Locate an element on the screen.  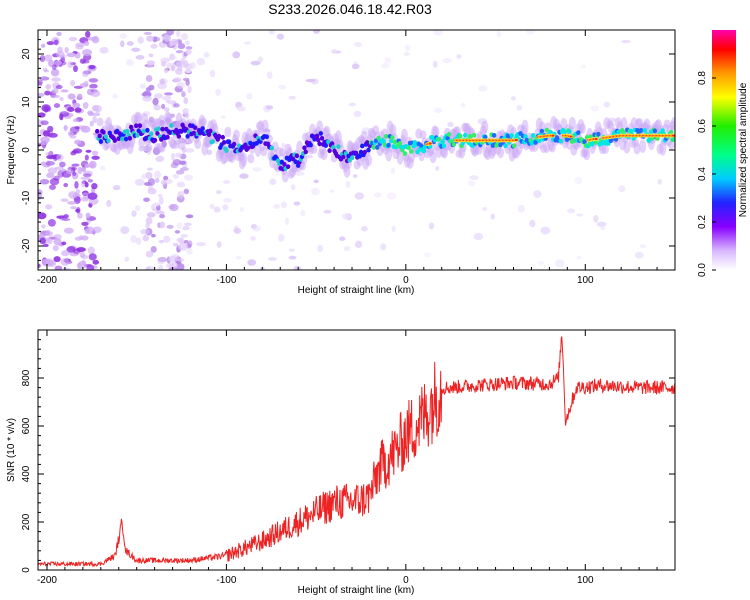
spectrogram-x-tick-label: 100 is located at coordinates (585, 280).